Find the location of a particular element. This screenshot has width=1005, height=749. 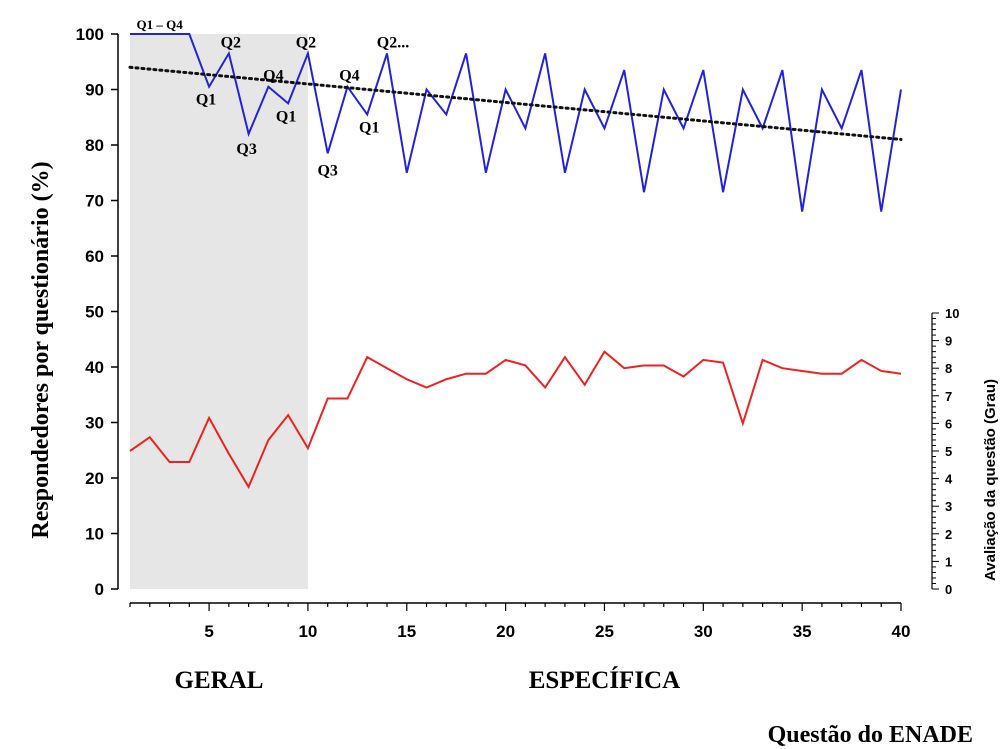

x-tick-label: 25 is located at coordinates (604, 631).